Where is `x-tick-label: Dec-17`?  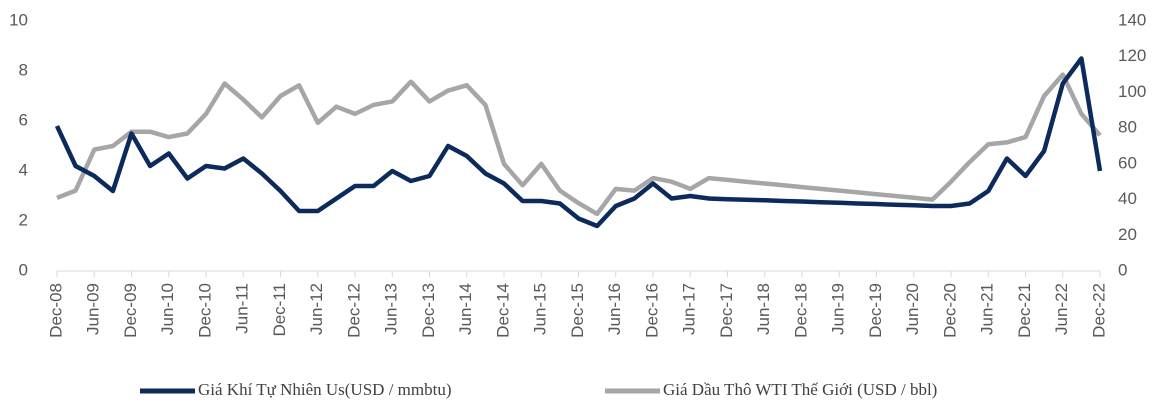
x-tick-label: Dec-17 is located at coordinates (726, 310).